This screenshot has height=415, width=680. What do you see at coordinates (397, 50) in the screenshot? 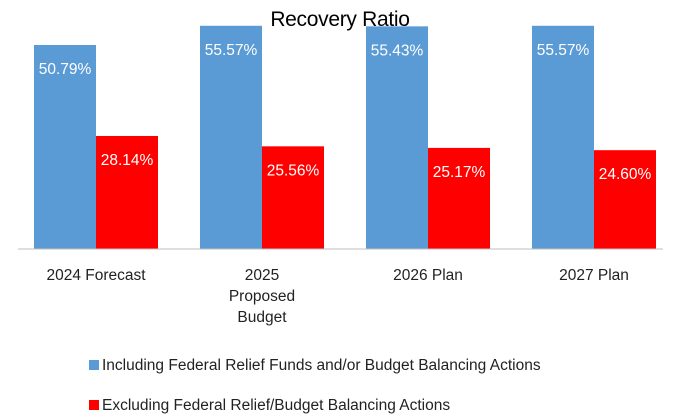
I see `data-label-including-2026-plan: 55.43%` at bounding box center [397, 50].